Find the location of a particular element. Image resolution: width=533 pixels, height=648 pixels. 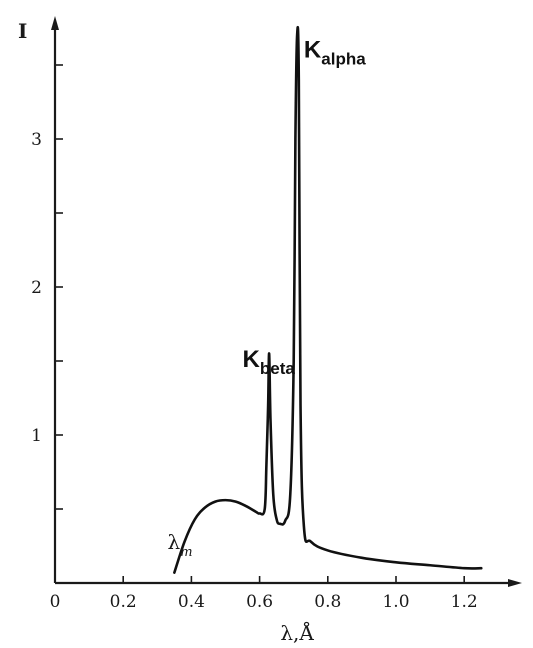

x-tick-label: 1.2 is located at coordinates (464, 602).